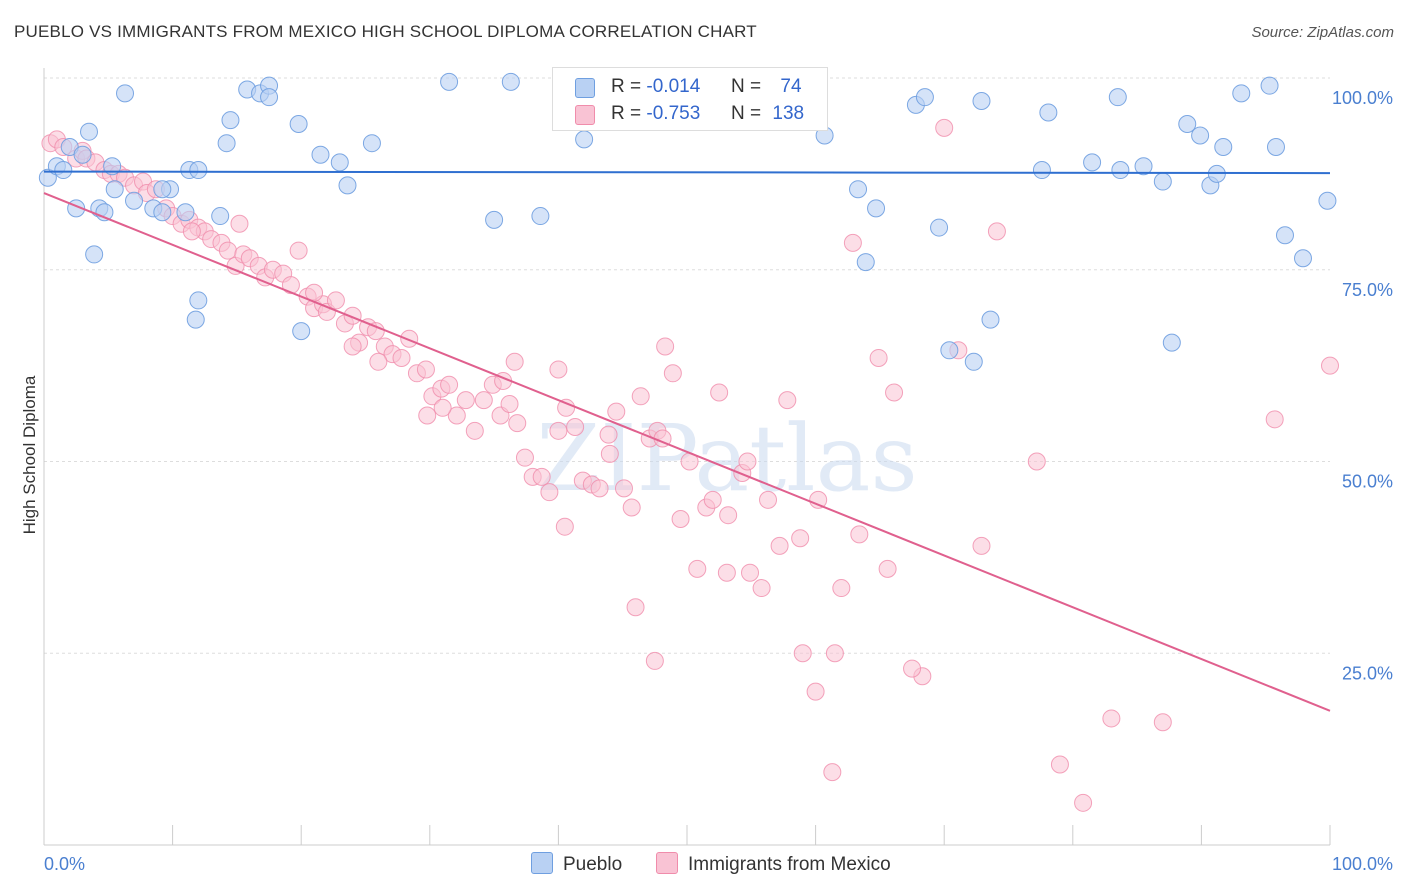 This screenshot has height=892, width=1406. Describe the element at coordinates (585, 88) in the screenshot. I see `pueblo-swatch` at that location.